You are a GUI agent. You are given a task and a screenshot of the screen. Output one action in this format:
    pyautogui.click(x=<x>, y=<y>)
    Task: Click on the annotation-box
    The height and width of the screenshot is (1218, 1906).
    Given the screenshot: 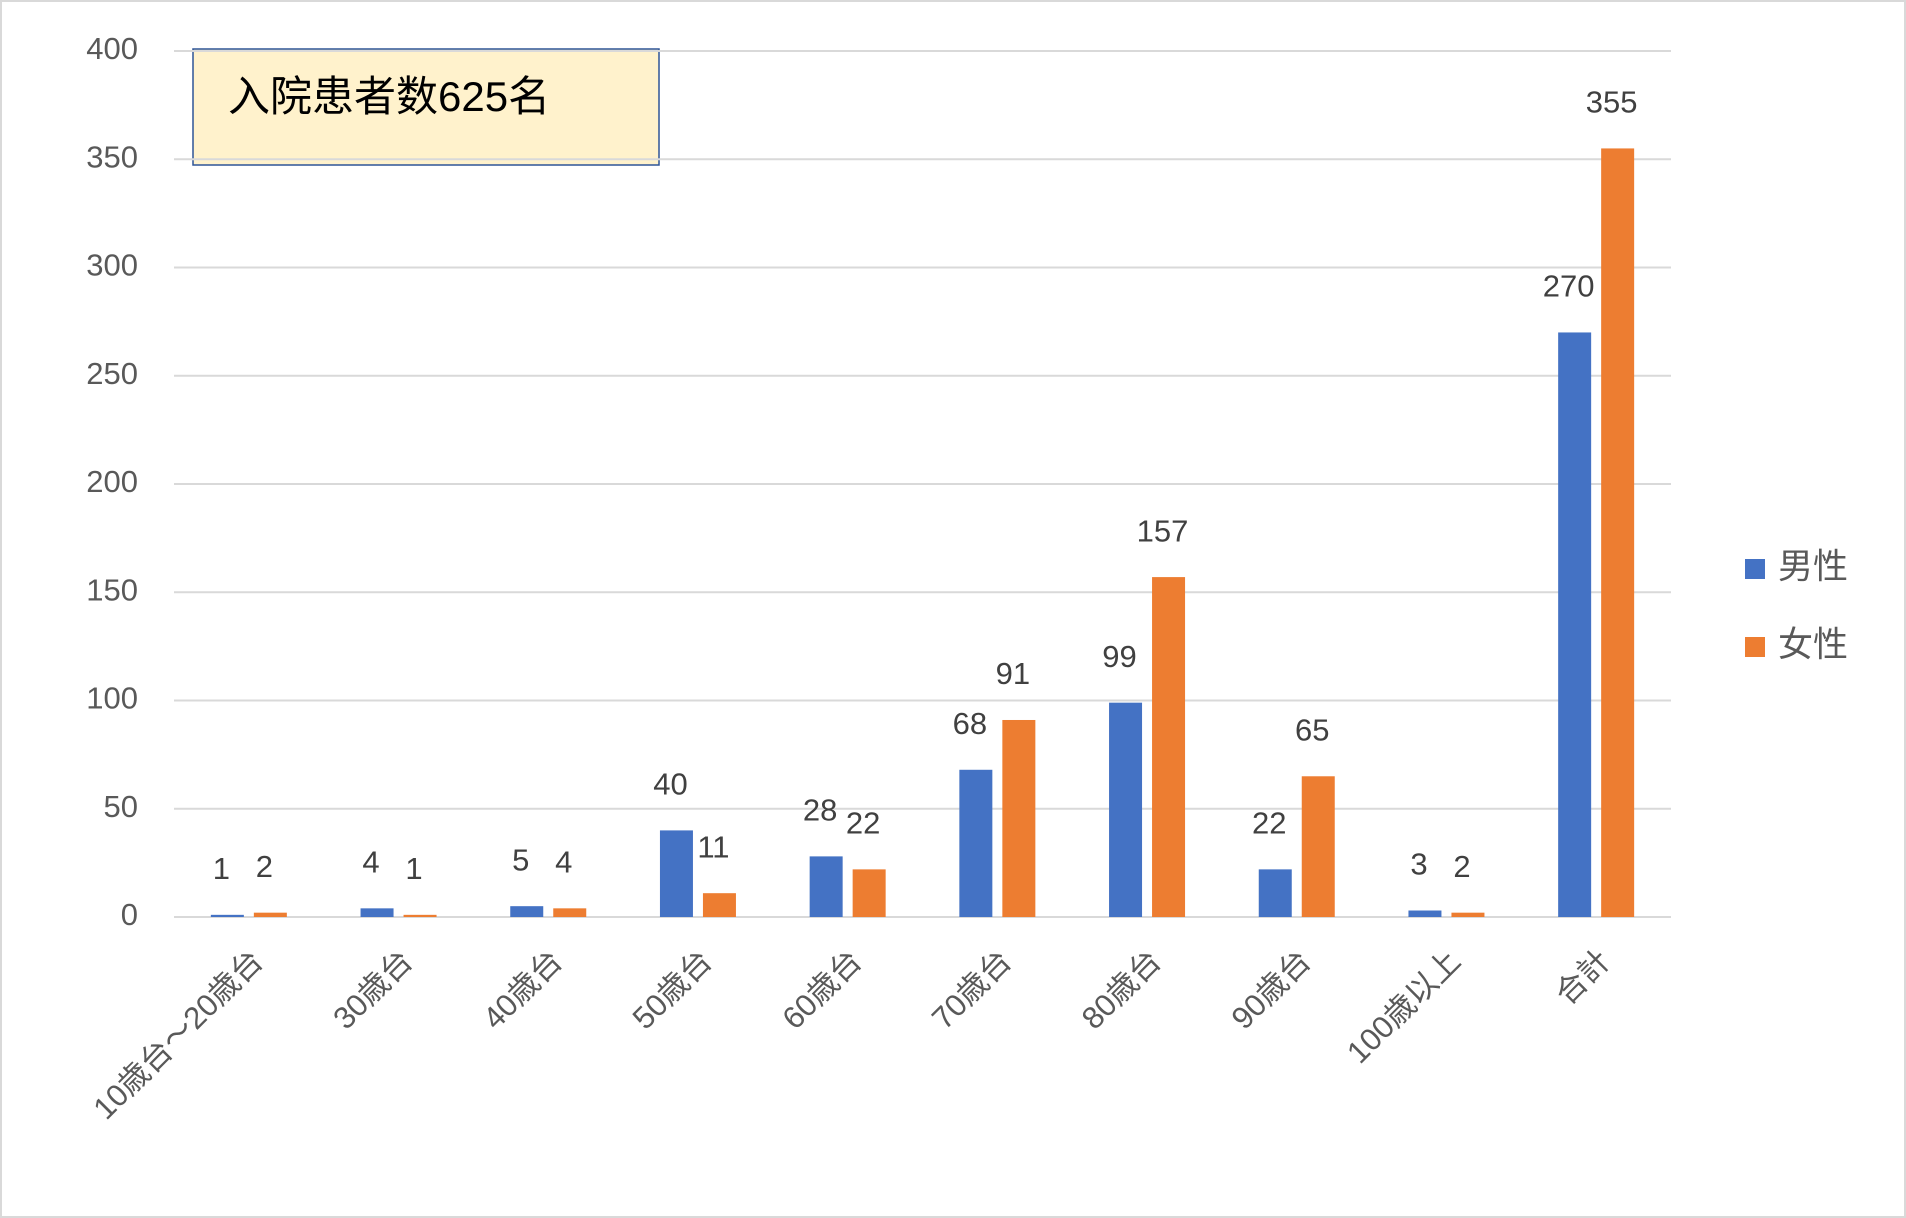 What is the action you would take?
    pyautogui.click(x=426, y=107)
    